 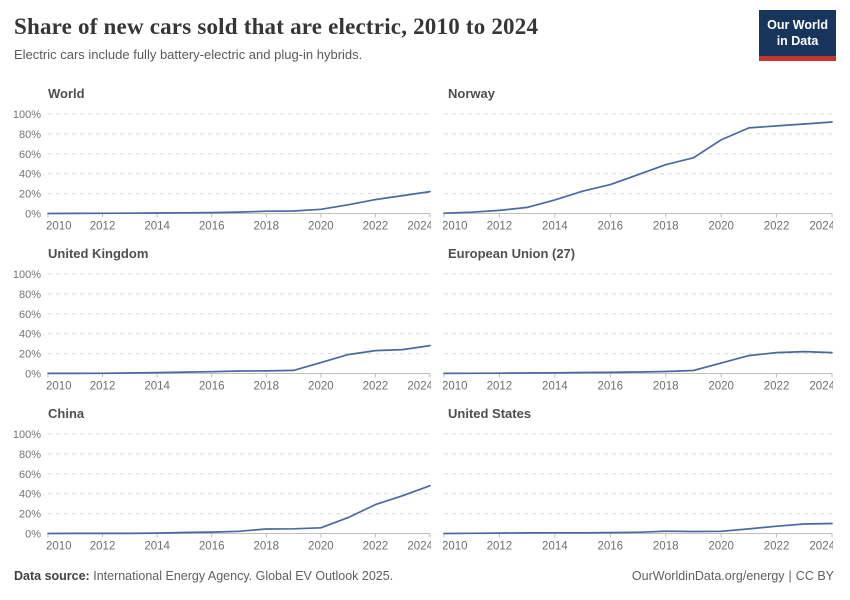 What do you see at coordinates (638, 332) in the screenshot?
I see `line-chart-european-union: 2010 2012 2014 2016 2018 2020 2022 2024` at bounding box center [638, 332].